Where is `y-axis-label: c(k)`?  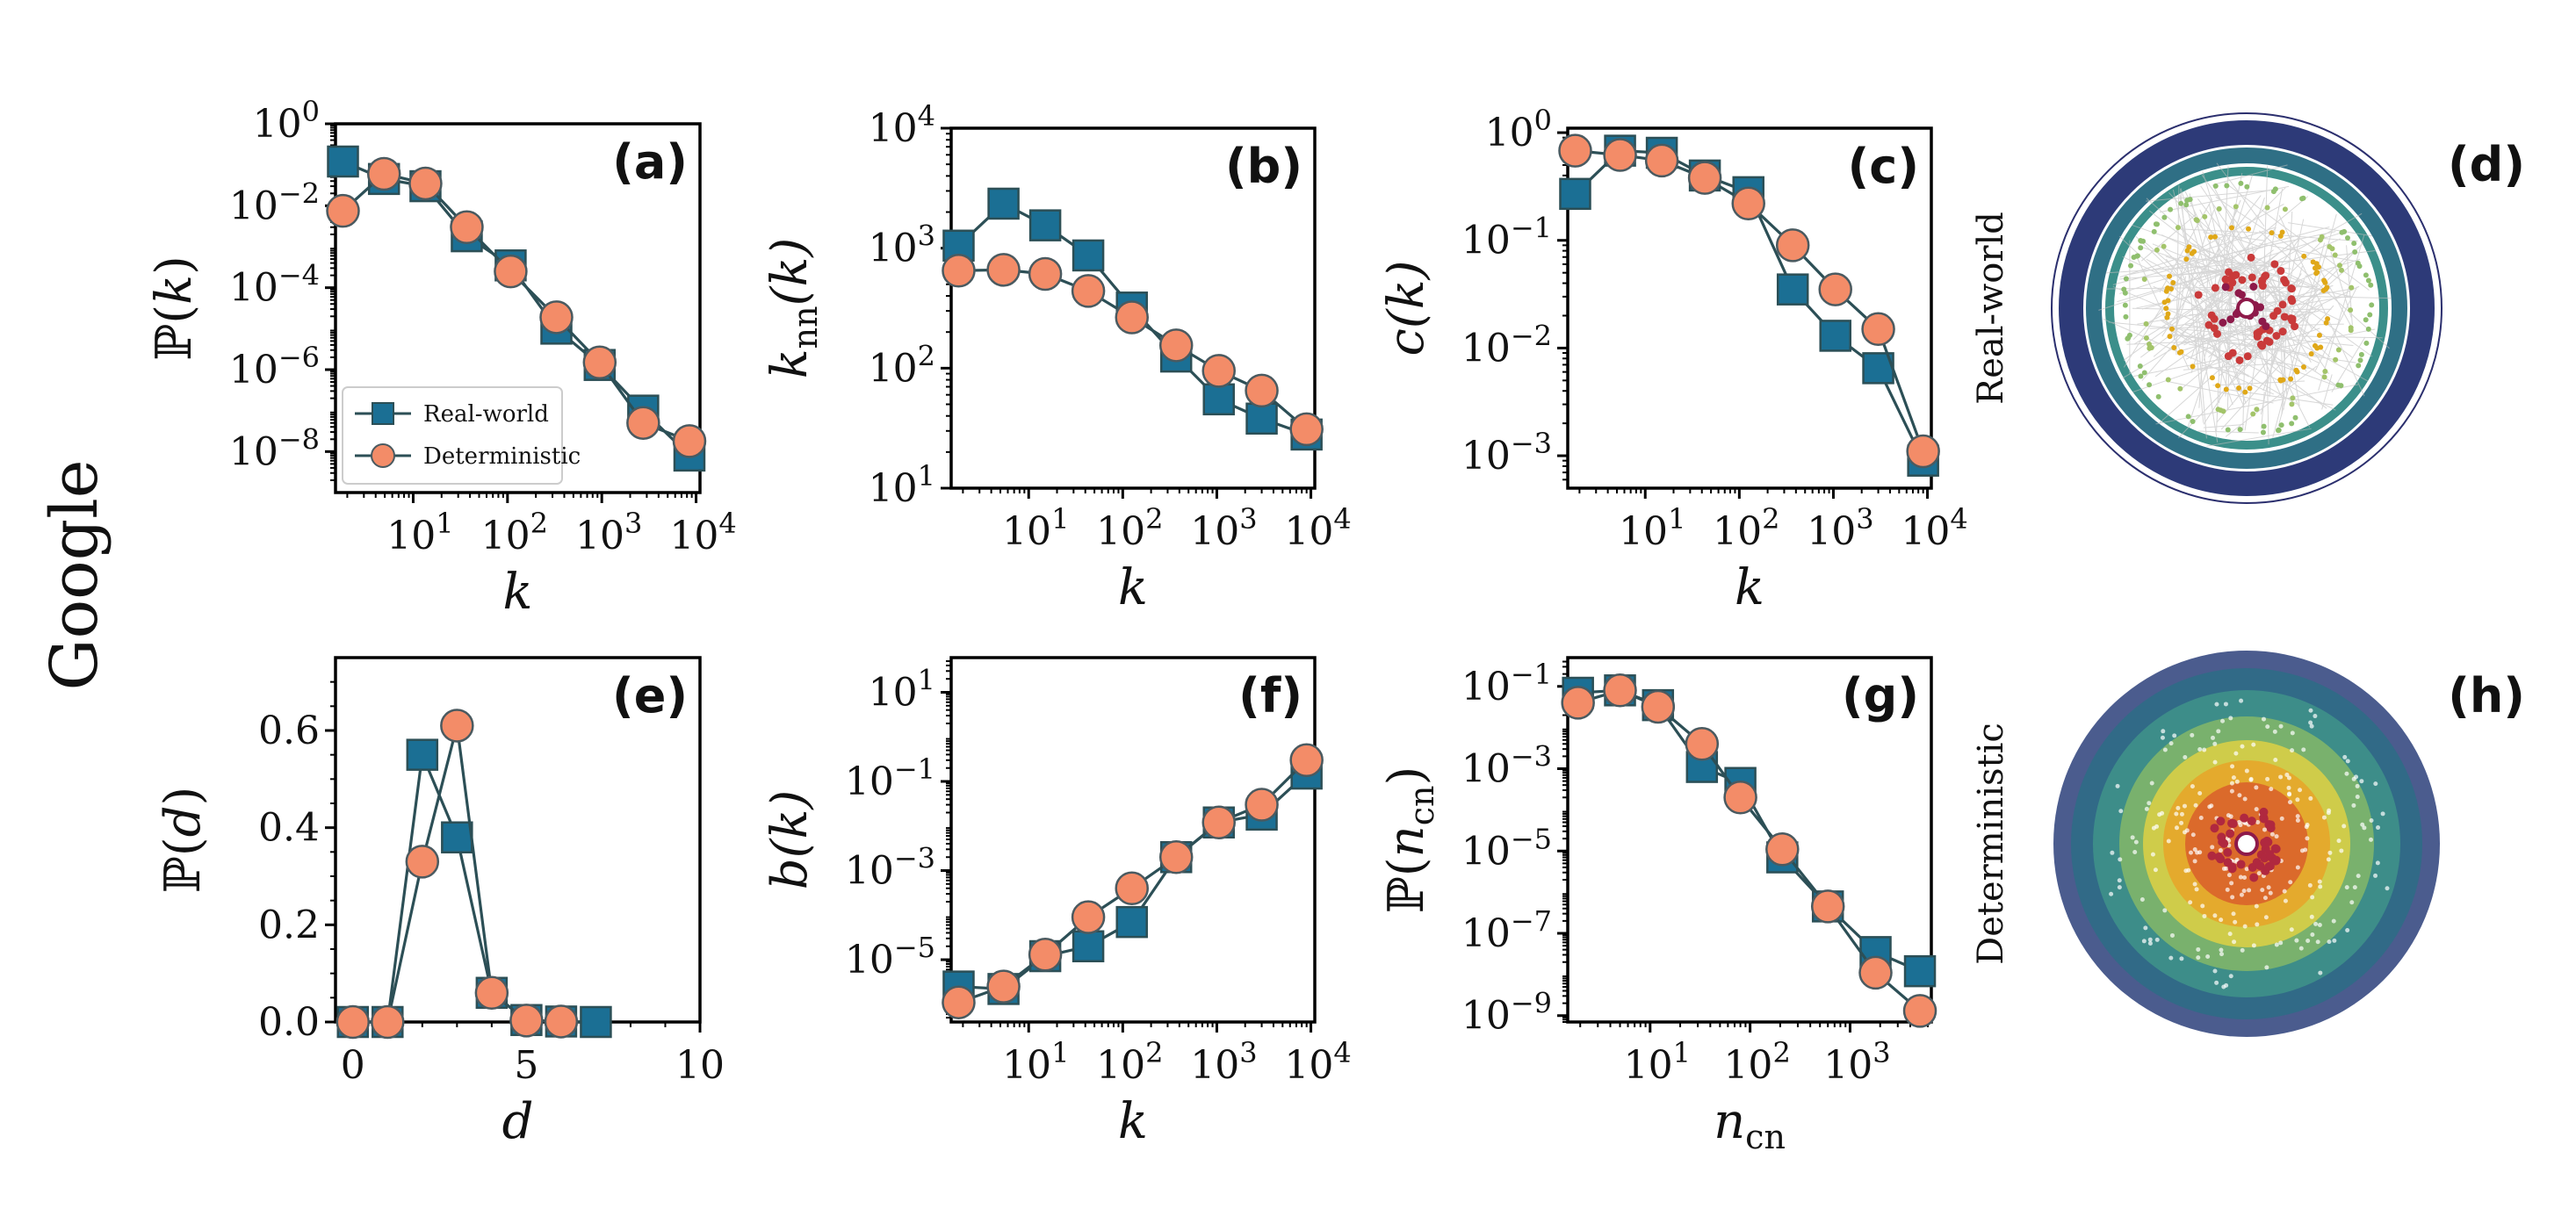 y-axis-label: c(k) is located at coordinates (1406, 308).